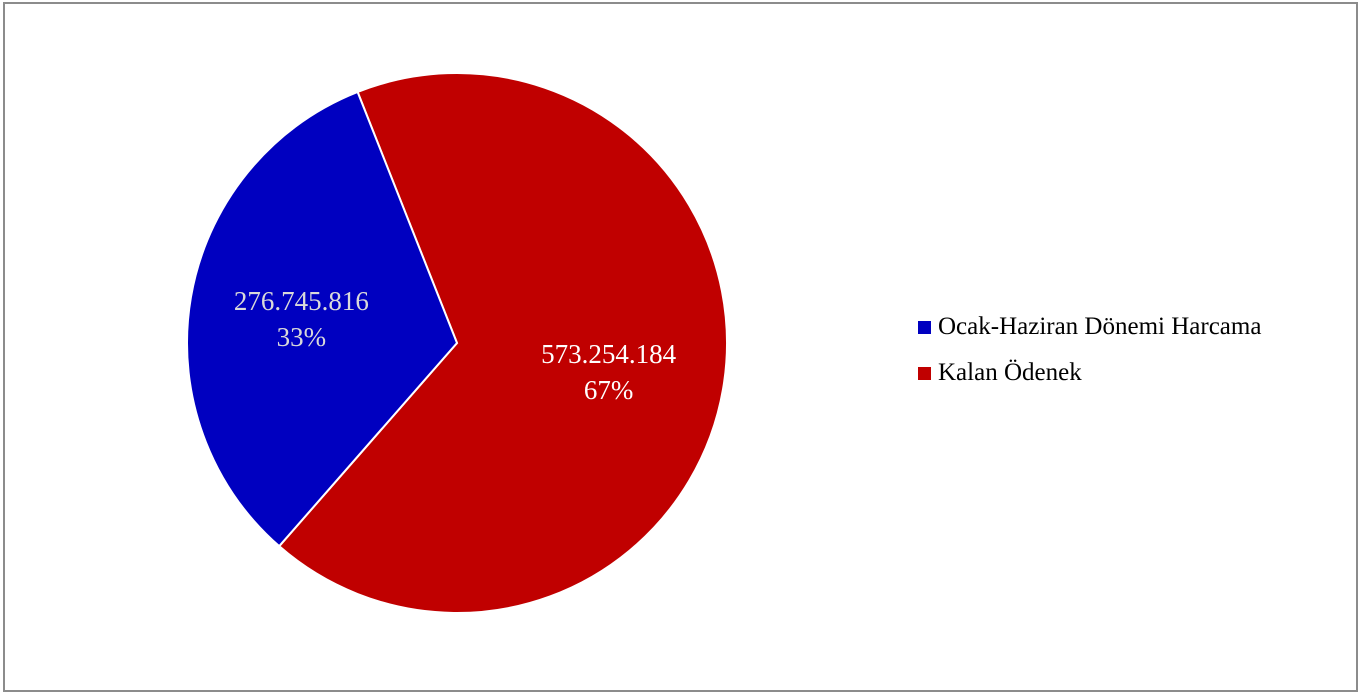  I want to click on slice-percent-label-harcama: 33%, so click(302, 337).